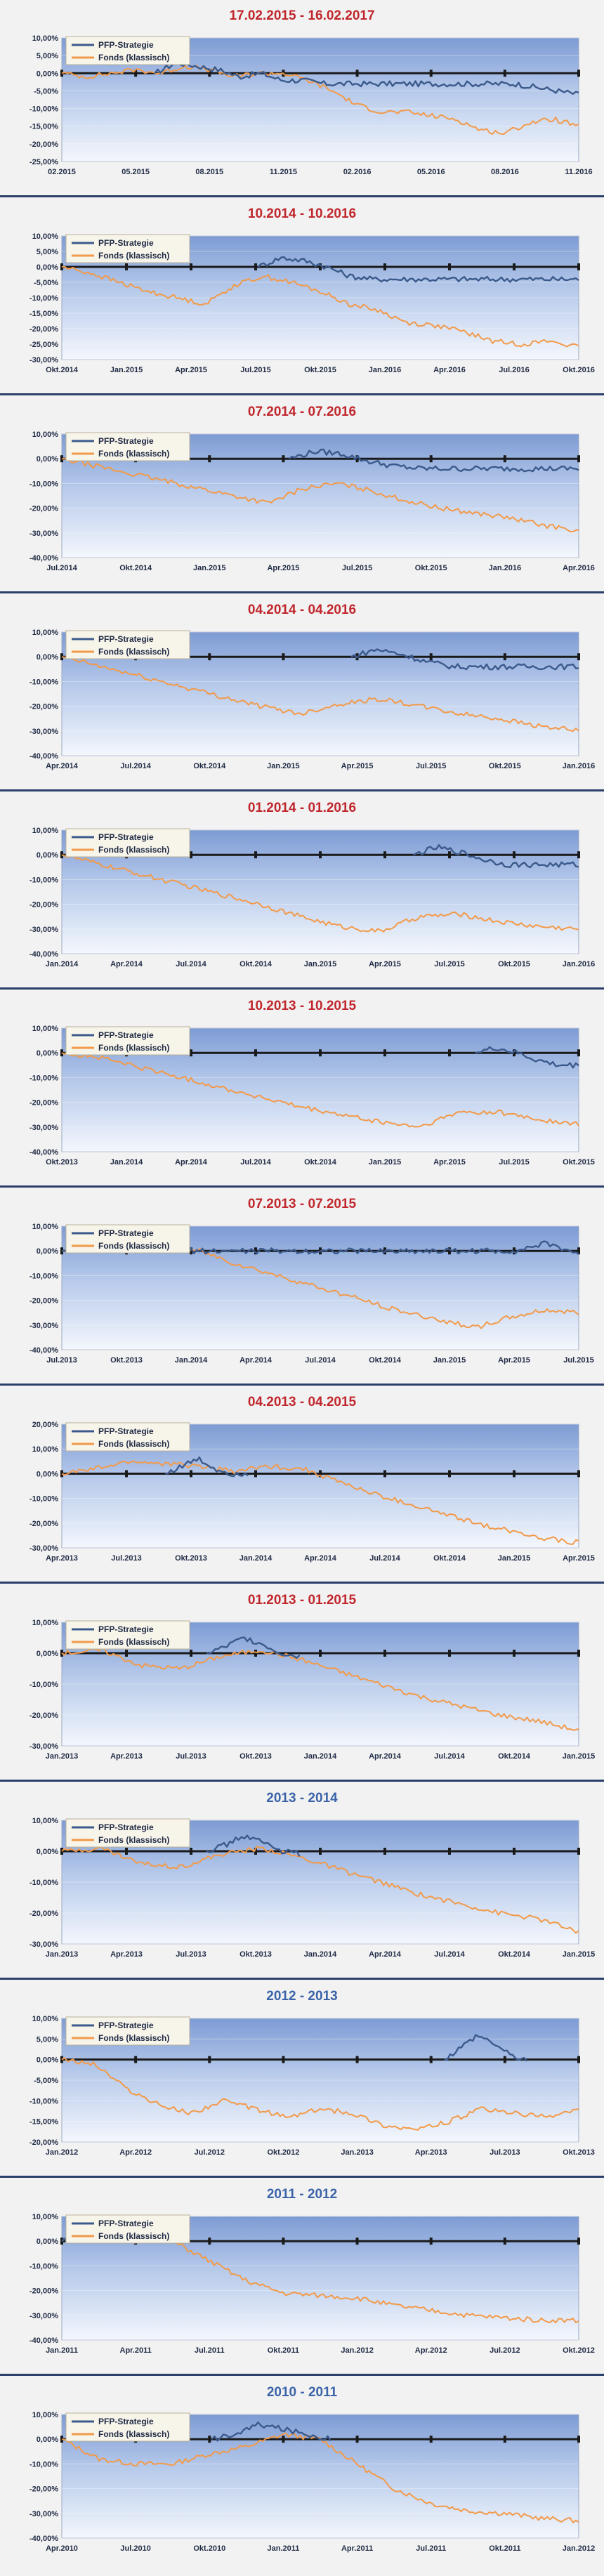  I want to click on x-tick-label: Jul.2010, so click(135, 2548).